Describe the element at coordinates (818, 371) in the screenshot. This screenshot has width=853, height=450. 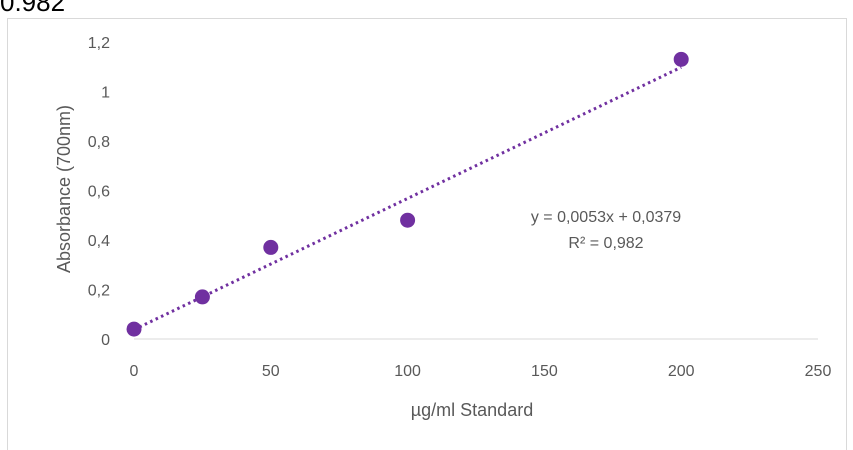
I see `x-tick-label: 250` at that location.